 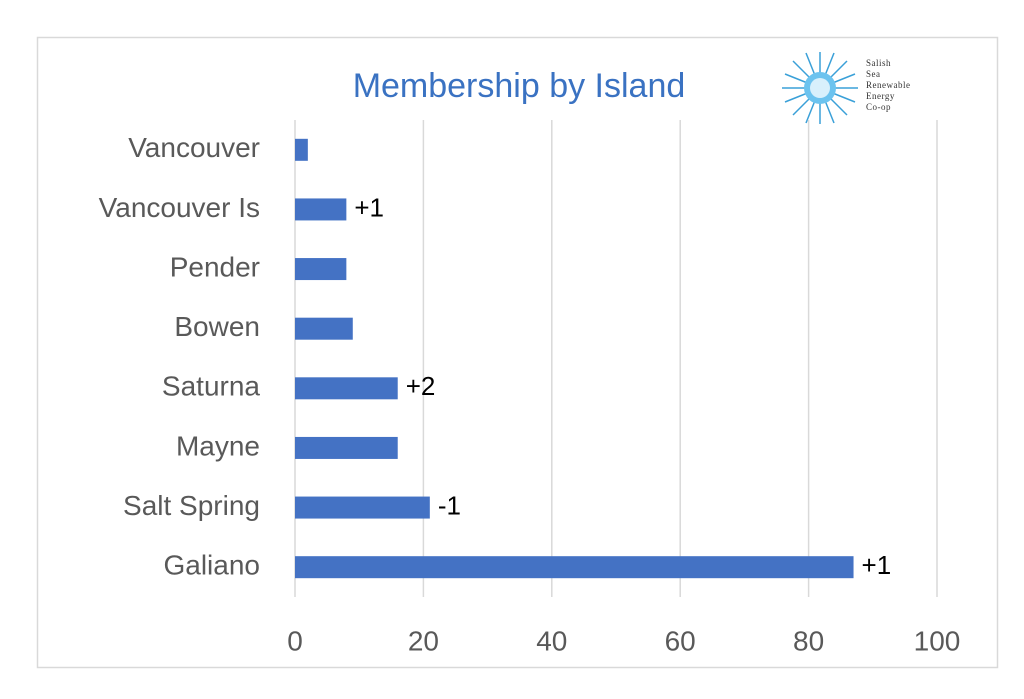 I want to click on logo-text: Renewable, so click(x=888, y=85).